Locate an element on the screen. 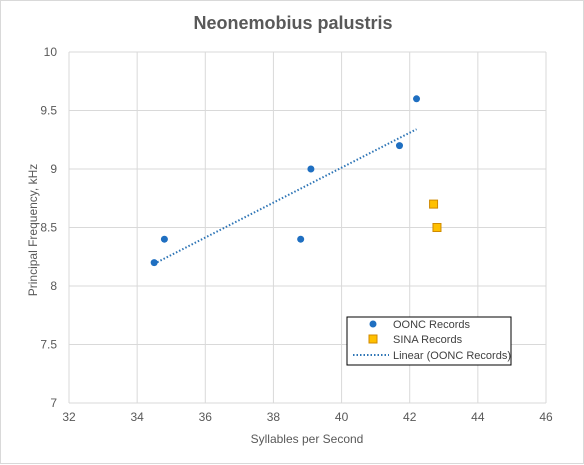 This screenshot has height=465, width=584. y-axis-title: Principal Frequency, kHz is located at coordinates (33, 230).